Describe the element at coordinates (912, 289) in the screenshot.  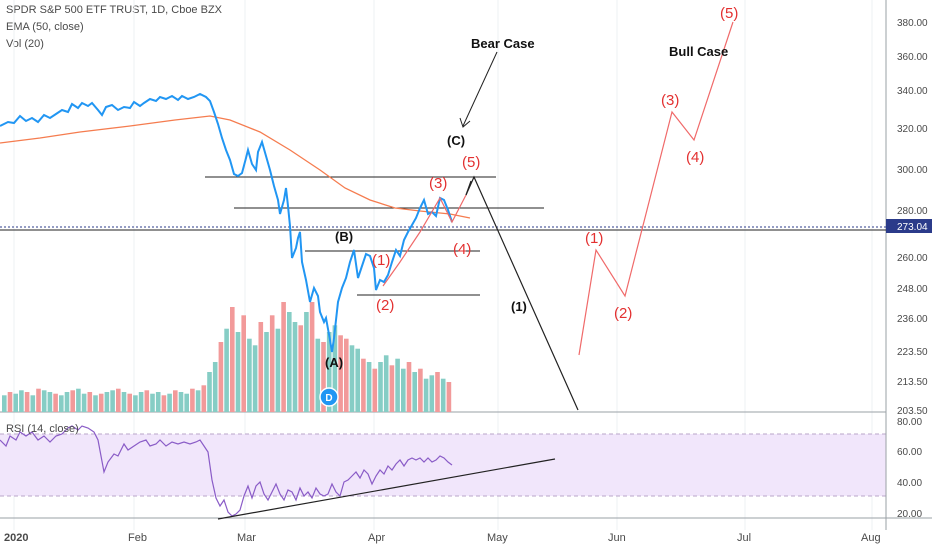
I see `price-tick: 248.00` at that location.